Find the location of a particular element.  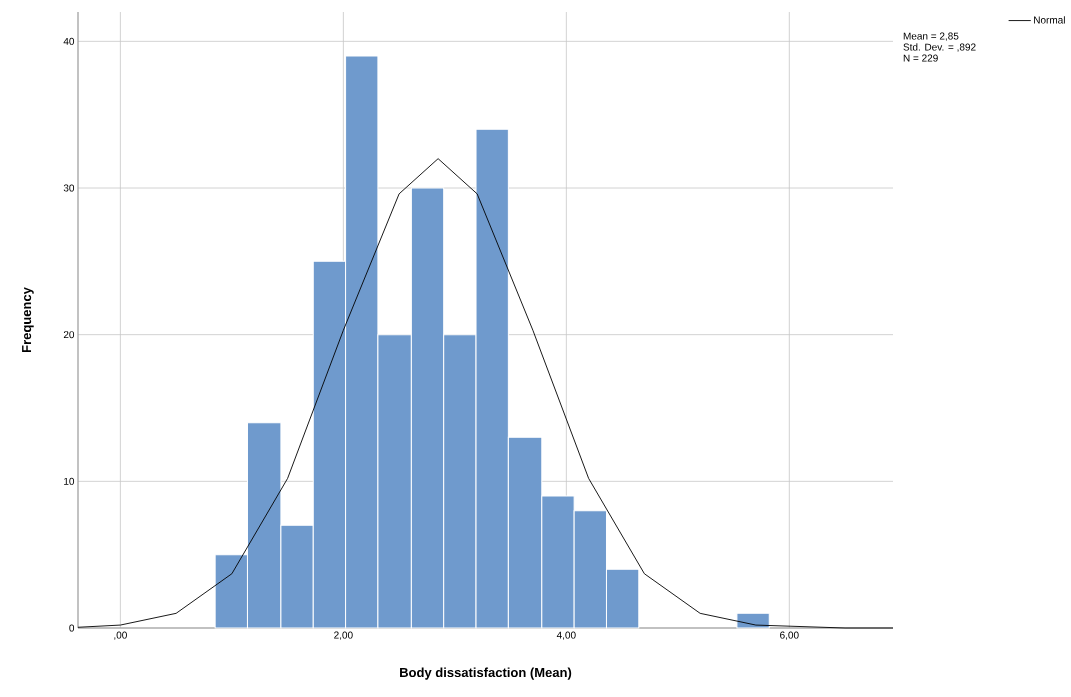

text: Std. Dev. = ,892 is located at coordinates (939, 47).